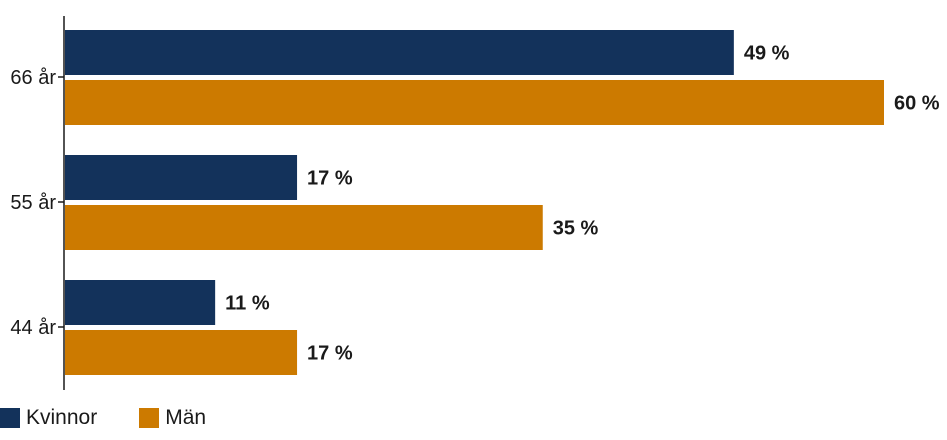 The image size is (947, 440). What do you see at coordinates (62, 417) in the screenshot?
I see `legend-label-kvinnor: Kvinnor` at bounding box center [62, 417].